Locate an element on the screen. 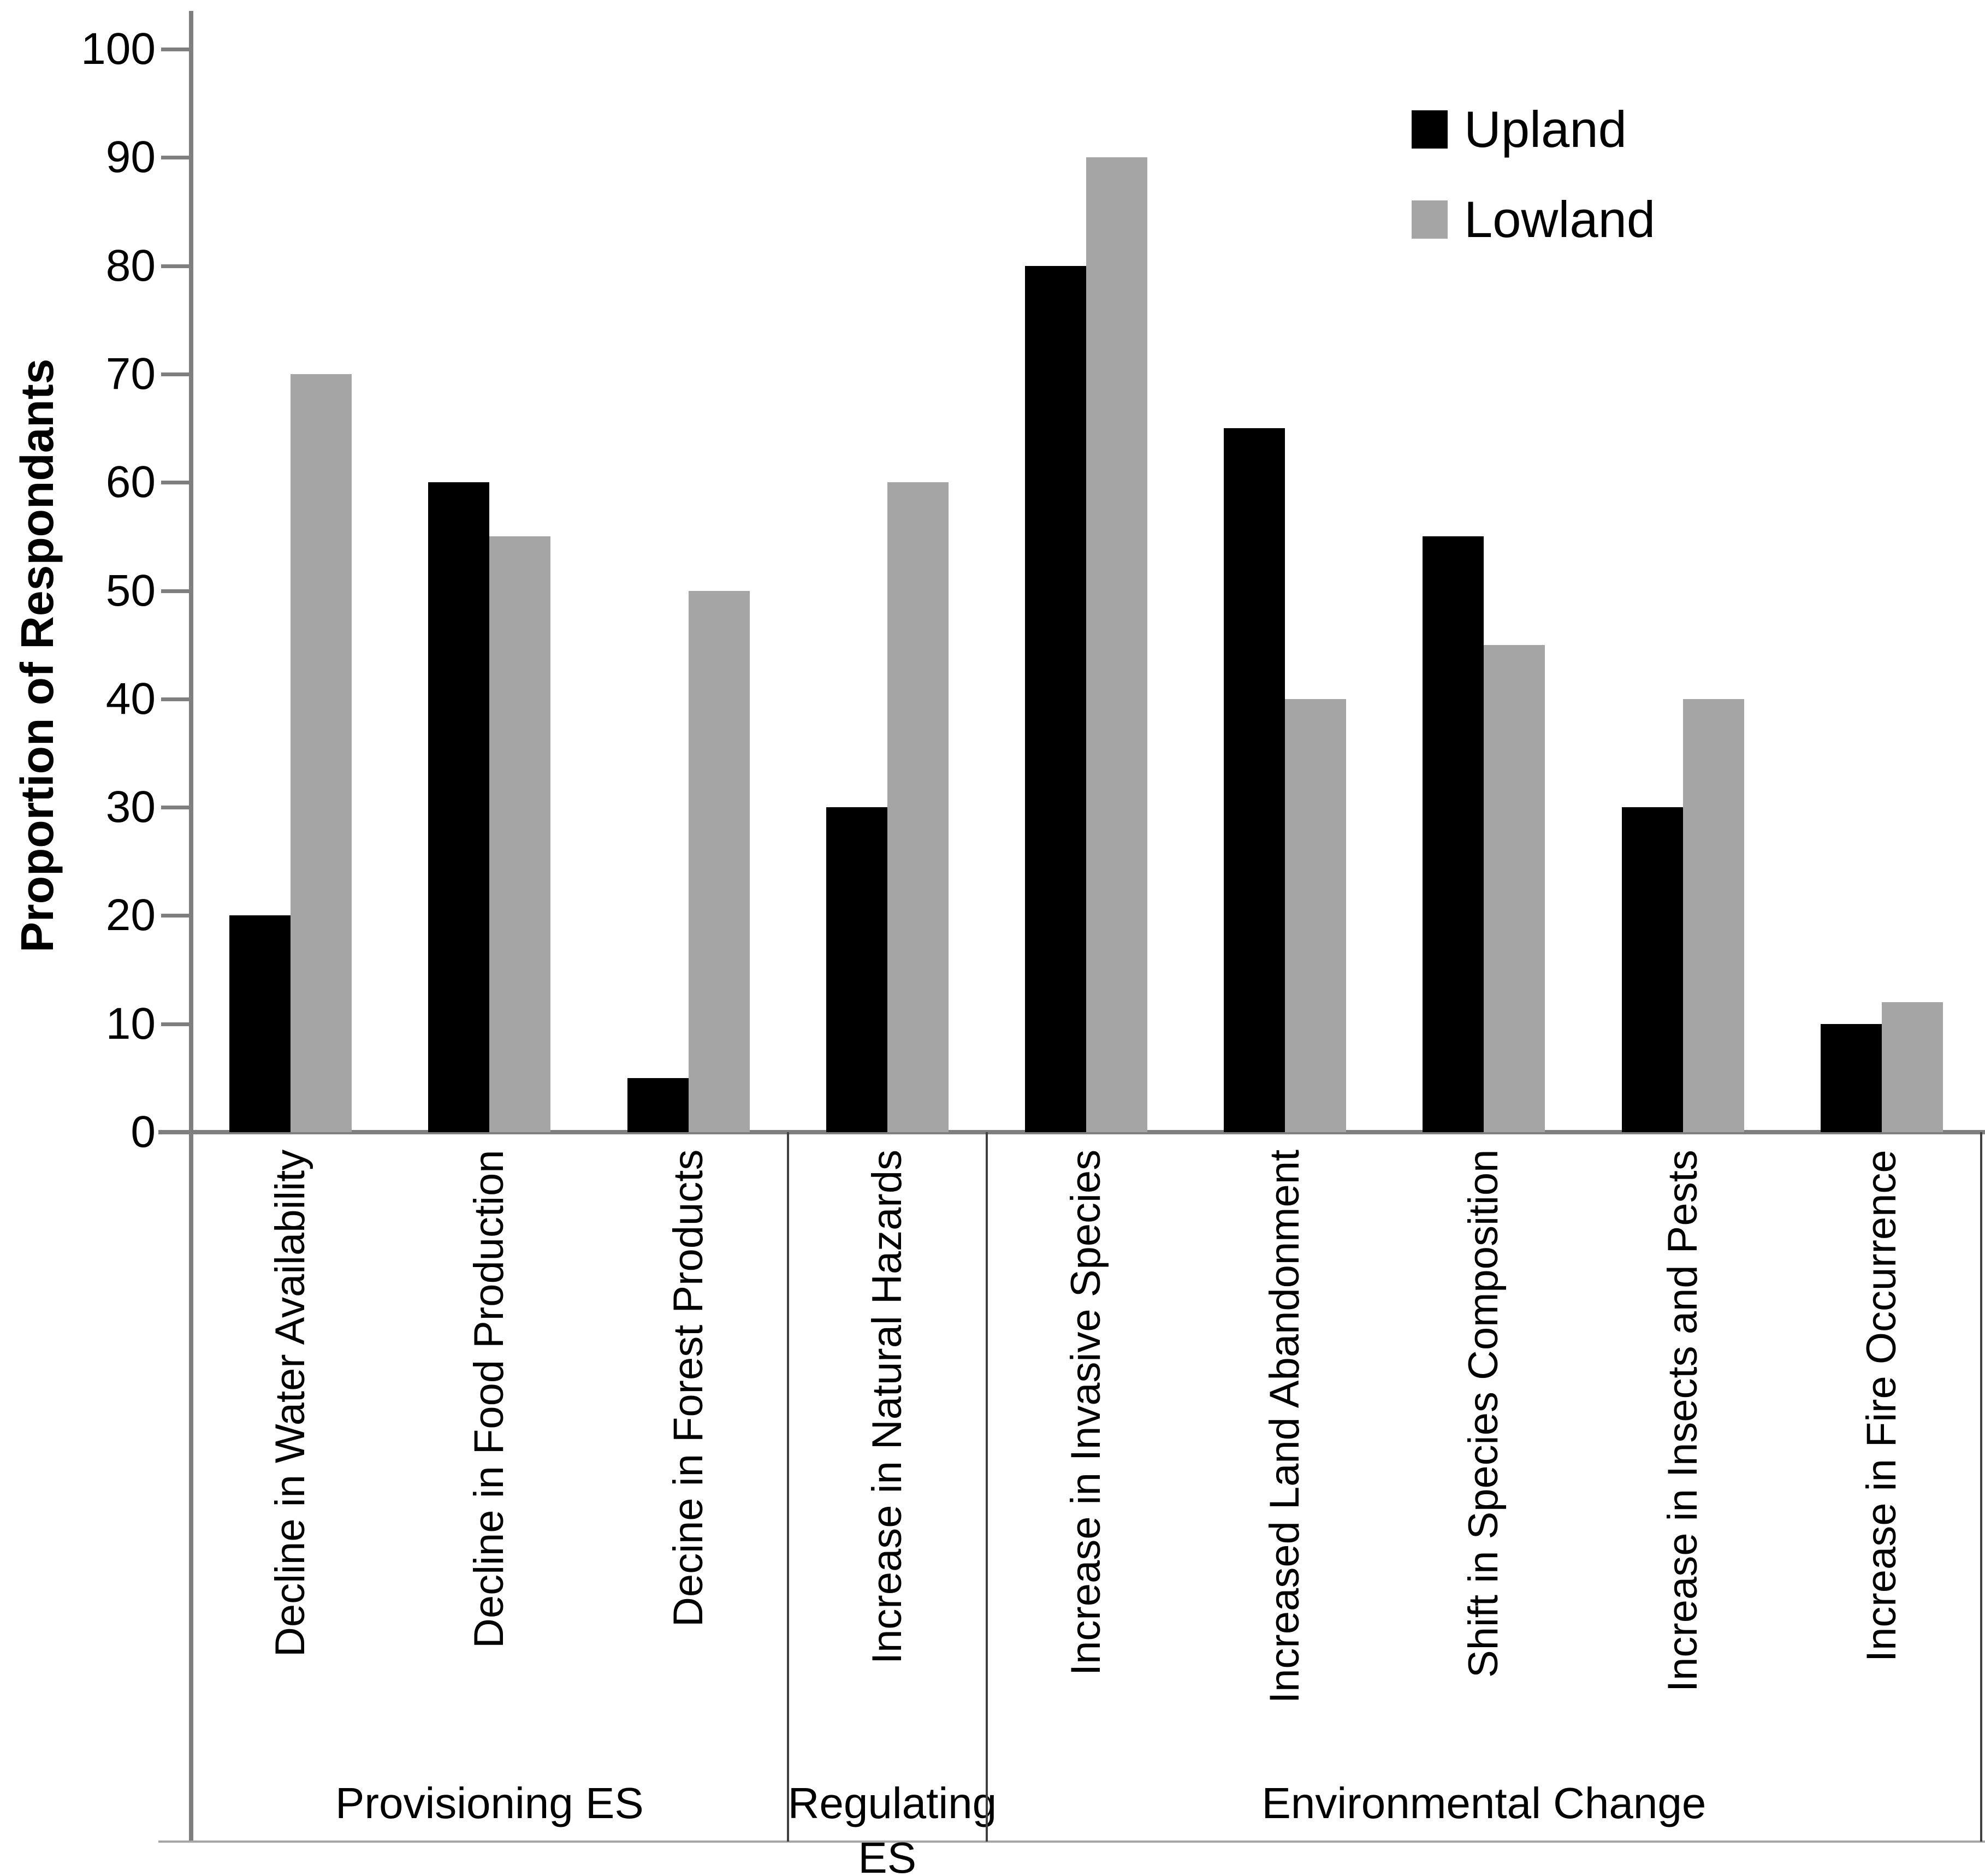  group-label: Regulating ES is located at coordinates (892, 1828).